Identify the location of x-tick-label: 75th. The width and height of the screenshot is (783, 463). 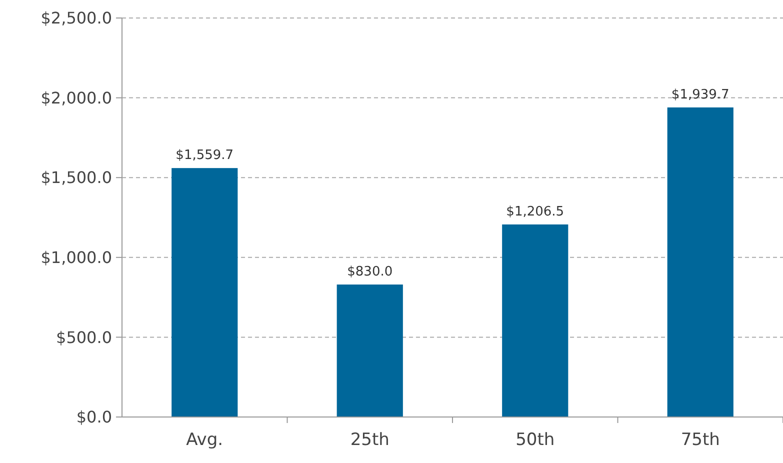
(700, 440).